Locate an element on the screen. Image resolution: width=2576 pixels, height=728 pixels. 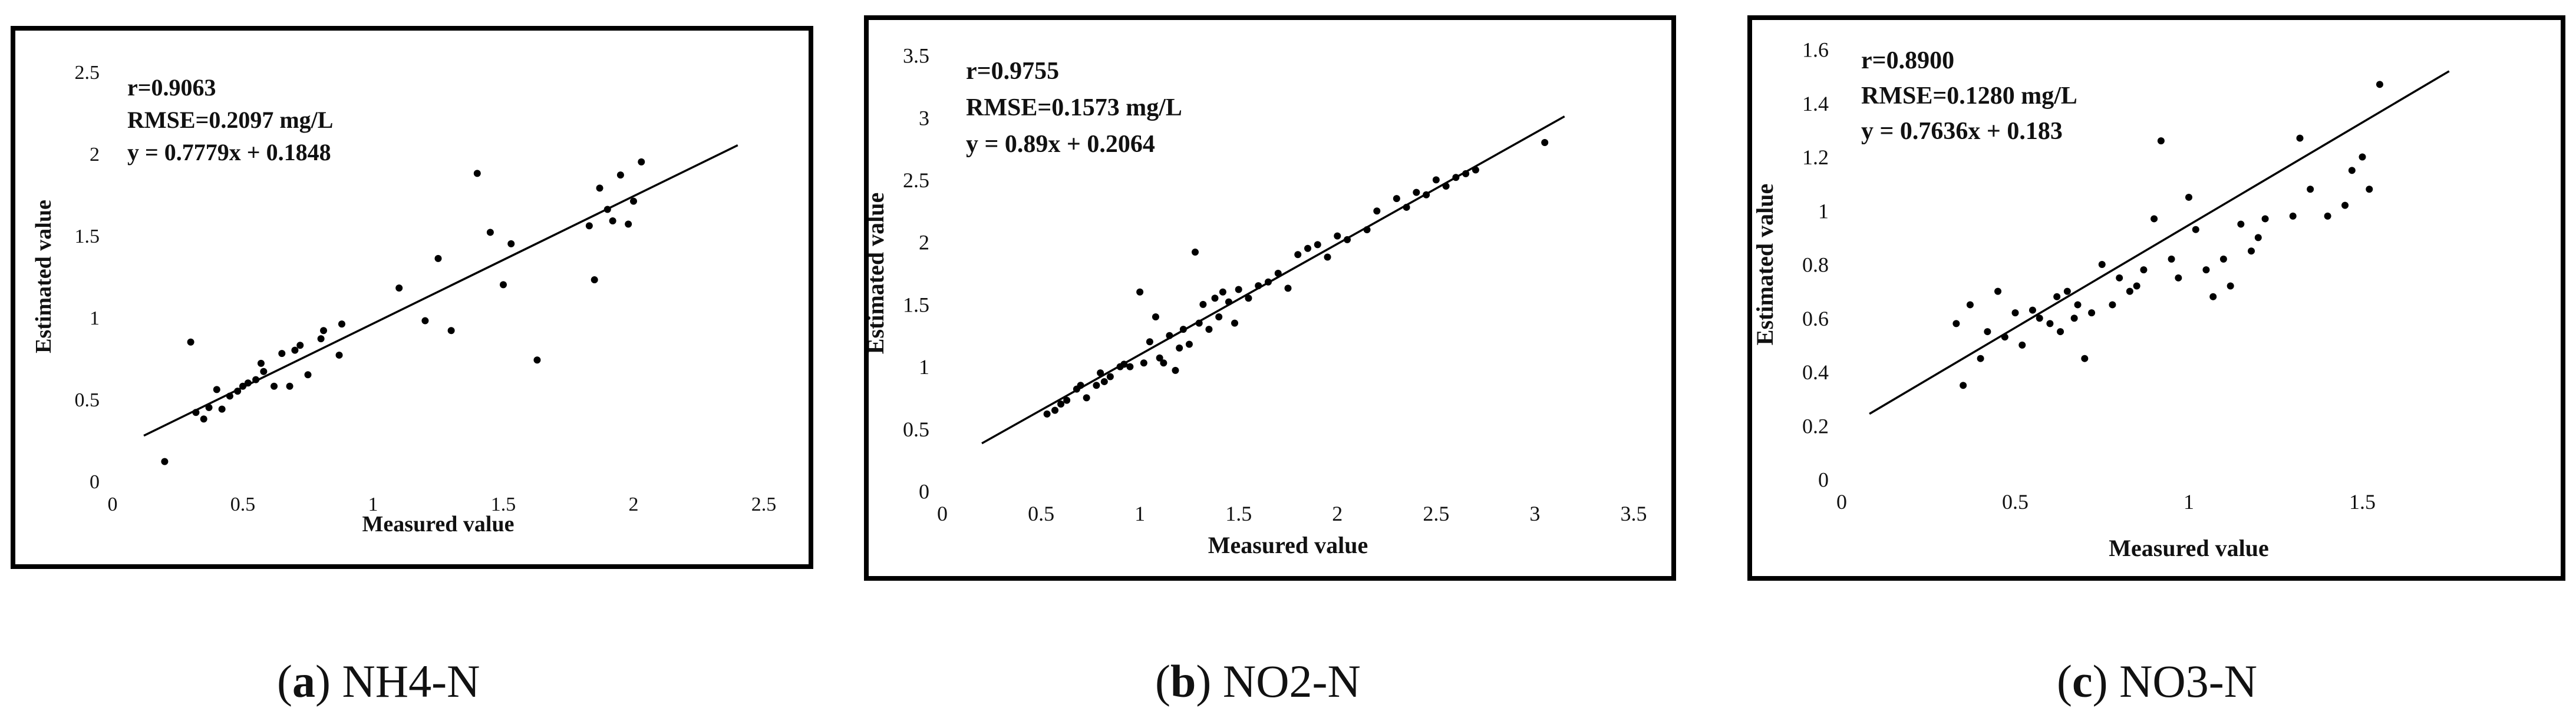
y-tick-label: 0.4 is located at coordinates (1815, 372).